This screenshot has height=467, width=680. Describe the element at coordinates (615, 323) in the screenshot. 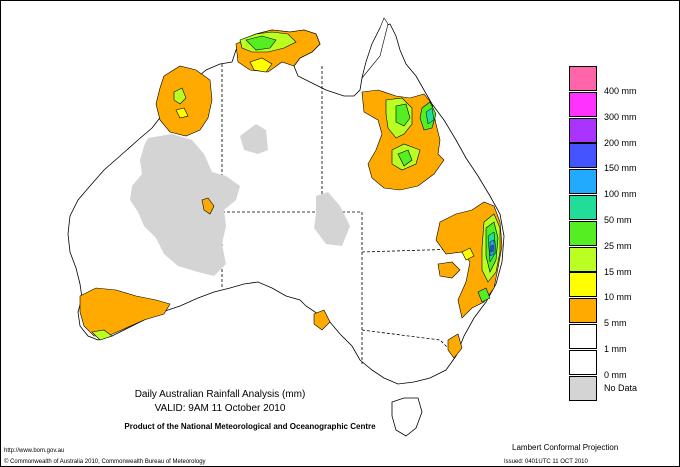

I see `legend-label: 5 mm` at that location.